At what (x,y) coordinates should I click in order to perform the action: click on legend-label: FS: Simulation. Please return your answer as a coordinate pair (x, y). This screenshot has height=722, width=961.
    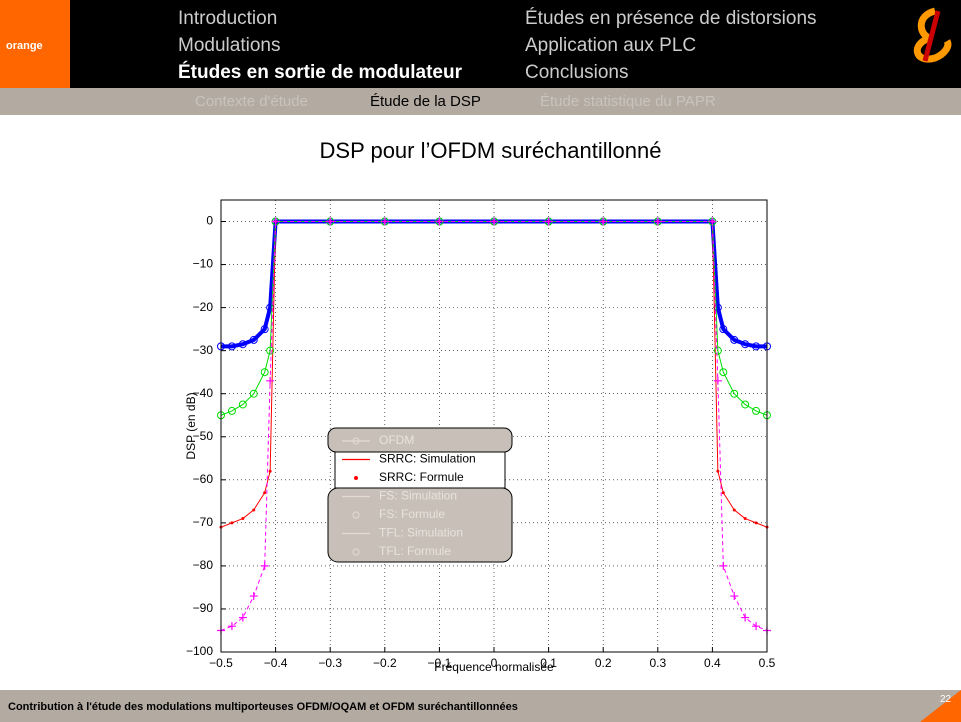
    Looking at the image, I should click on (418, 496).